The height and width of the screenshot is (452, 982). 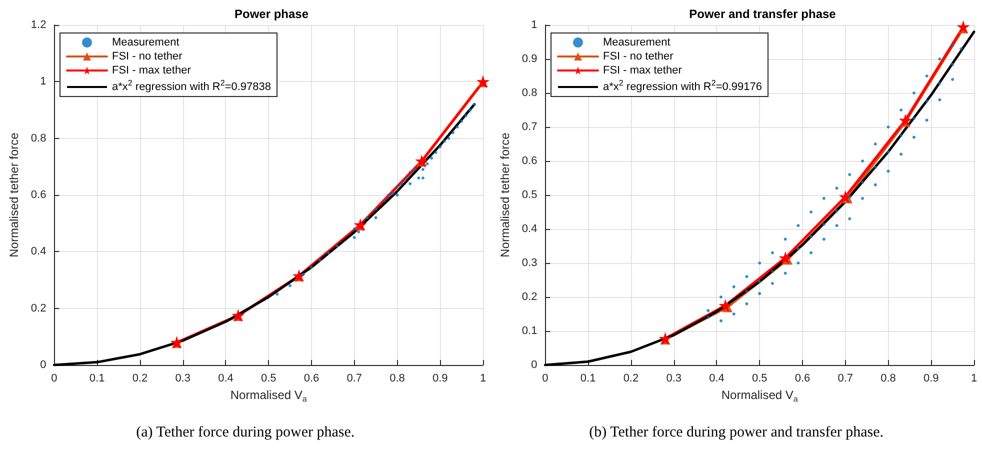 I want to click on y-tick-label: 0.5, so click(x=530, y=195).